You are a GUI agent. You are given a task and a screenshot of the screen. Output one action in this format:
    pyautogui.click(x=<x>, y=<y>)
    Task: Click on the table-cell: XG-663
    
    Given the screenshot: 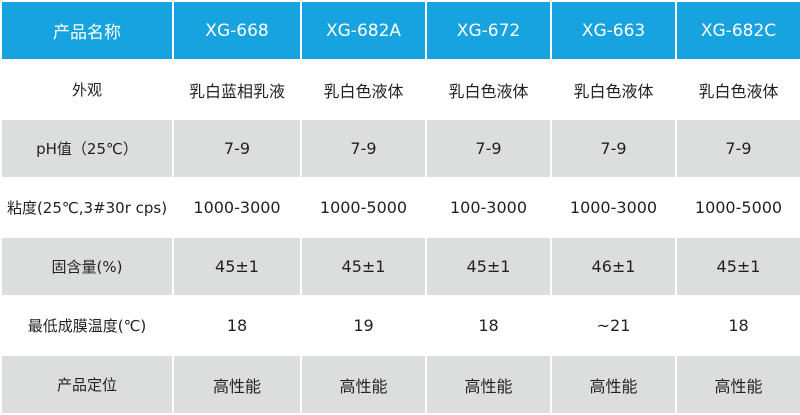 What is the action you would take?
    pyautogui.click(x=613, y=30)
    